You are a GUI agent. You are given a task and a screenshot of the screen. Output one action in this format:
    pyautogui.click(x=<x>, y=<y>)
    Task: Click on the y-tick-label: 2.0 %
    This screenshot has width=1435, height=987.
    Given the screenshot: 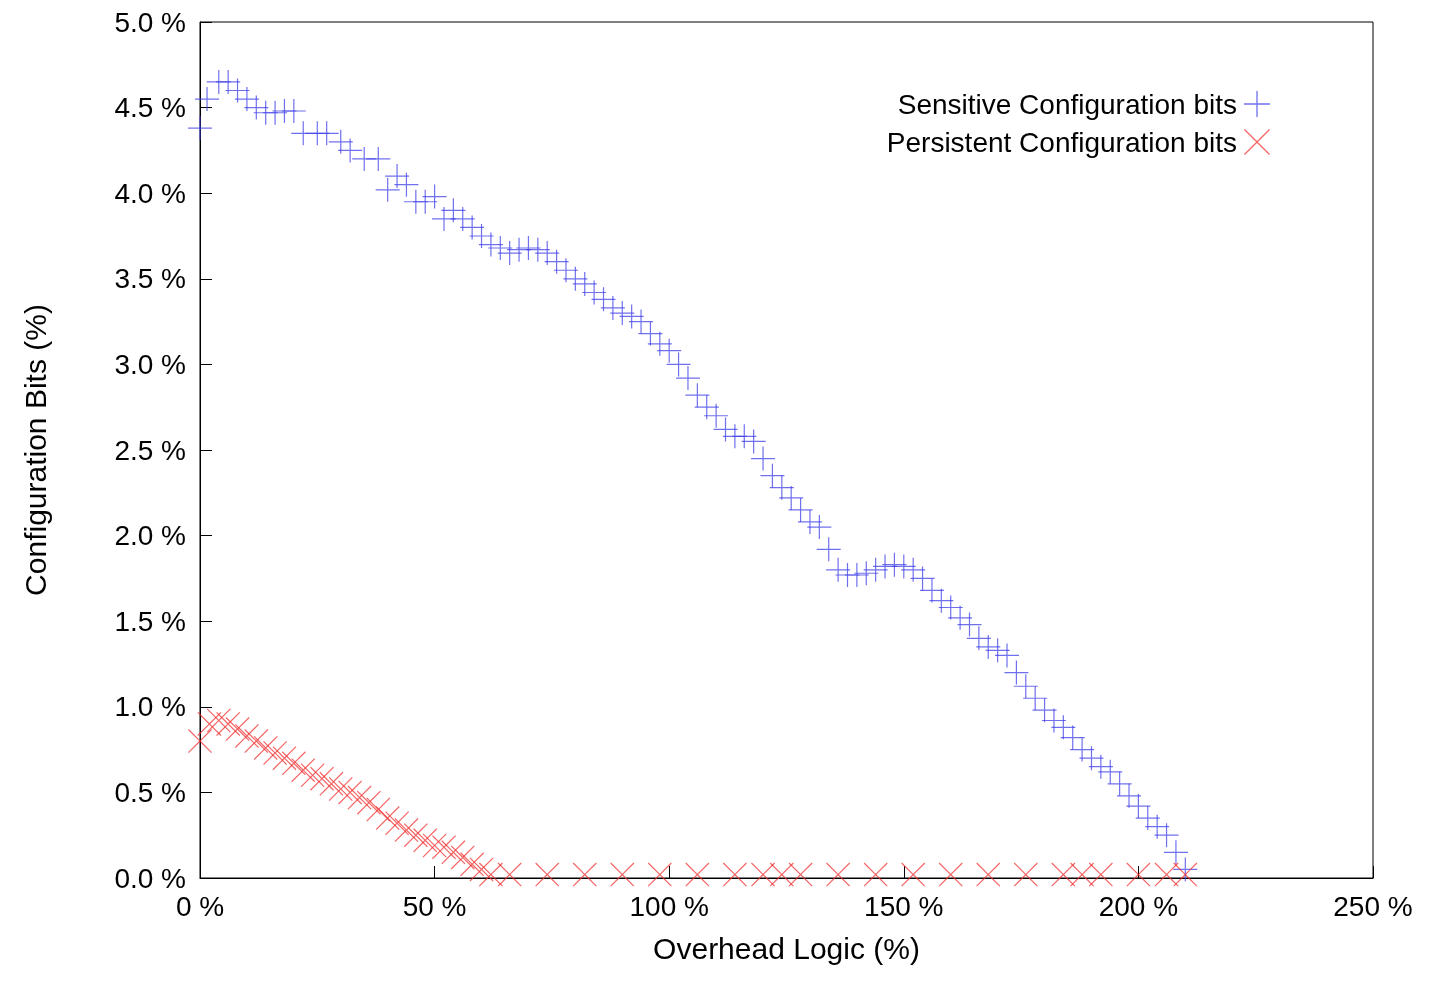 What is the action you would take?
    pyautogui.click(x=150, y=536)
    